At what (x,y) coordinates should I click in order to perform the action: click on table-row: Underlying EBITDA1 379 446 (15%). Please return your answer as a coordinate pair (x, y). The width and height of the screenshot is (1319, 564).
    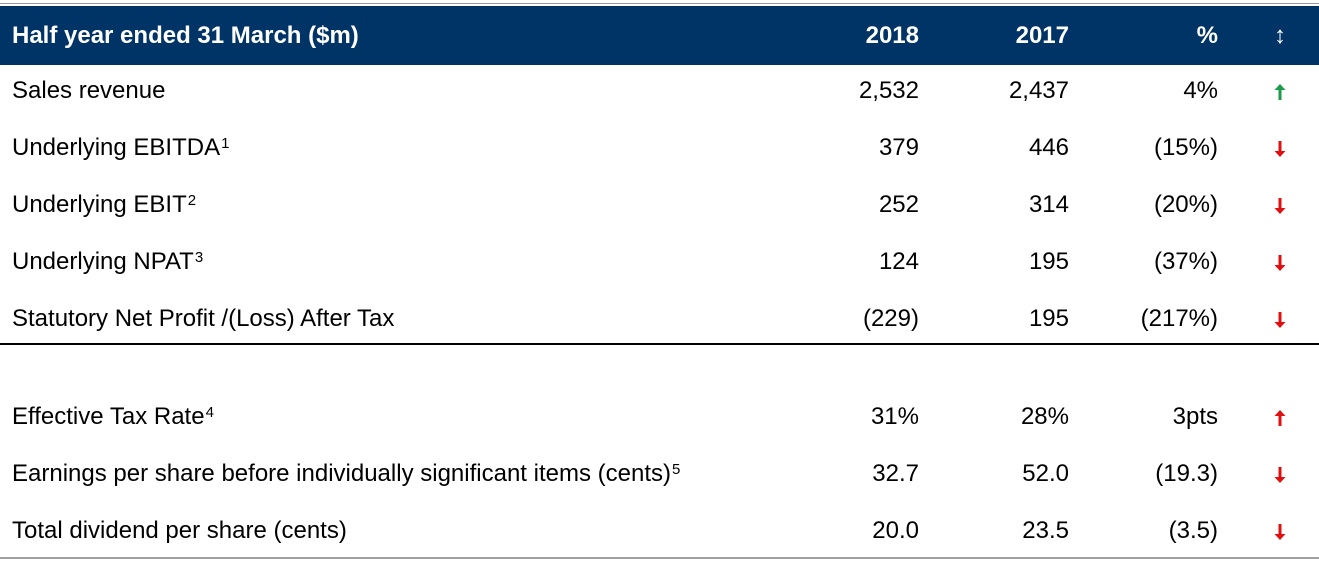
    Looking at the image, I should click on (659, 148).